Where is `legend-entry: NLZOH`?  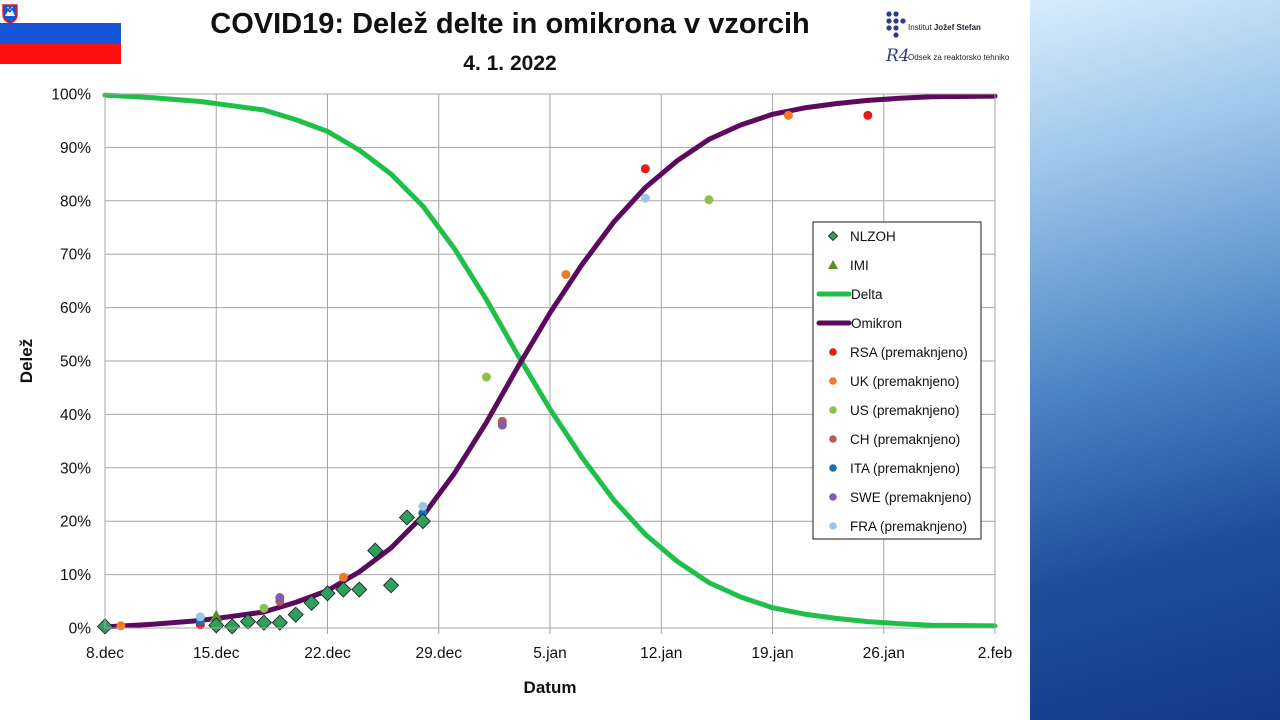 legend-entry: NLZOH is located at coordinates (873, 236).